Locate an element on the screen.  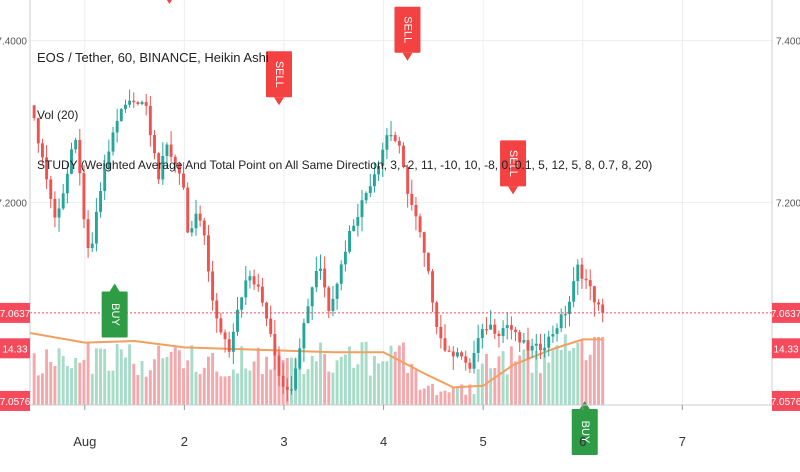
left-price-badge is located at coordinates (15, 400).